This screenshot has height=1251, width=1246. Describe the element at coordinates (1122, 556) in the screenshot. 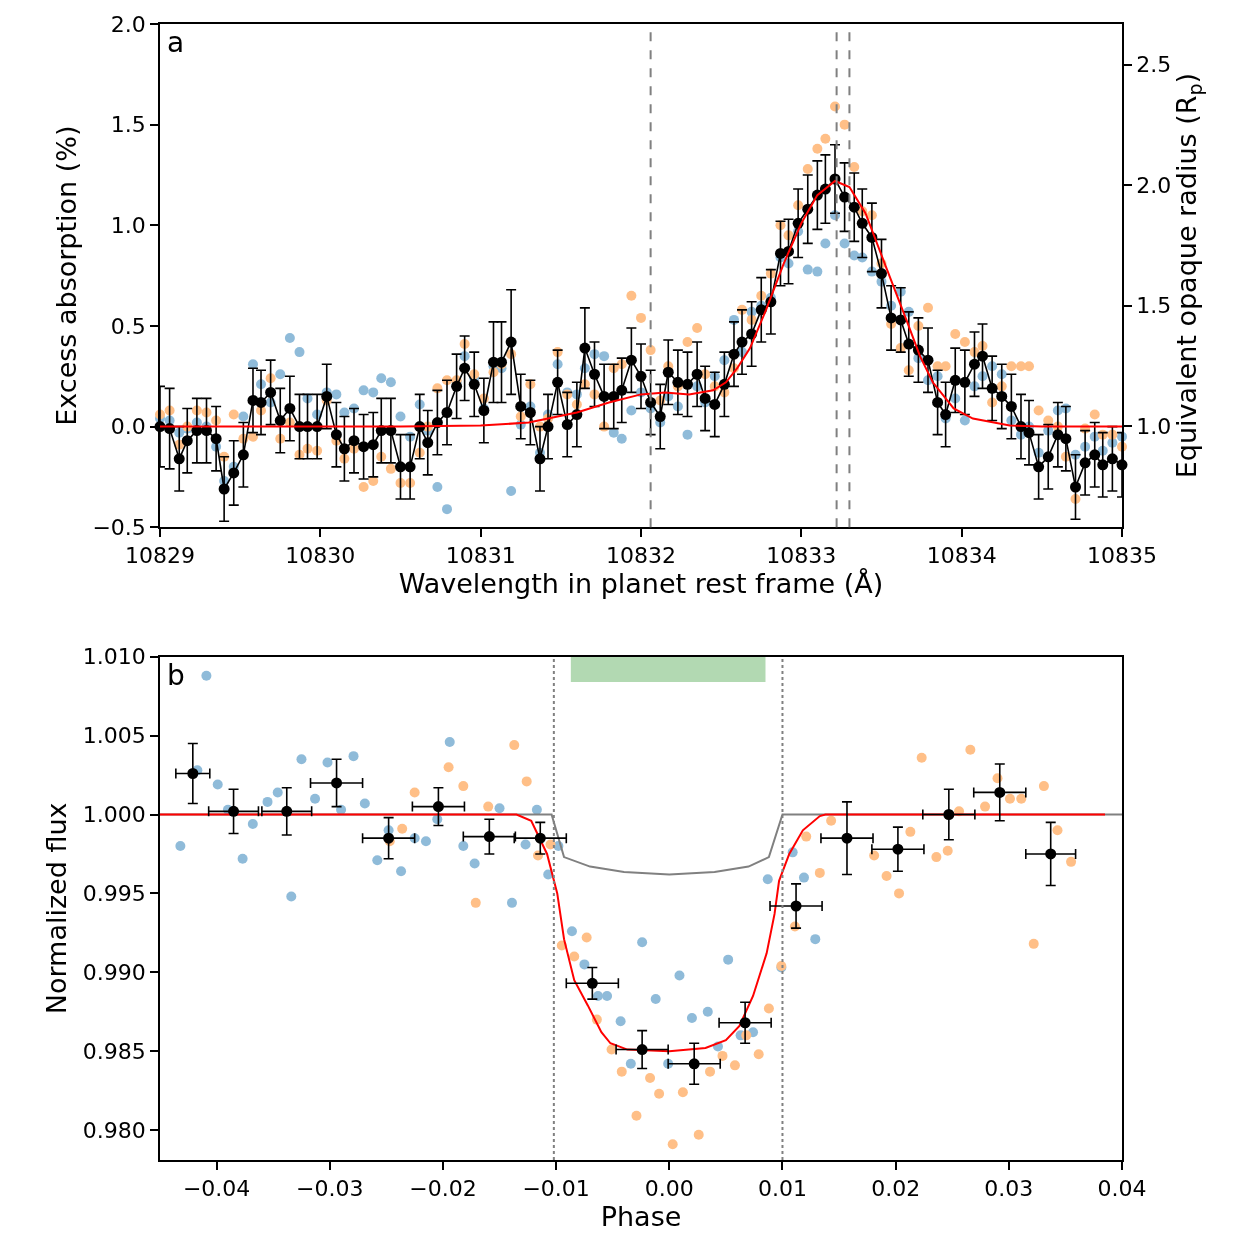

I see `x-tick-label: 10835` at that location.